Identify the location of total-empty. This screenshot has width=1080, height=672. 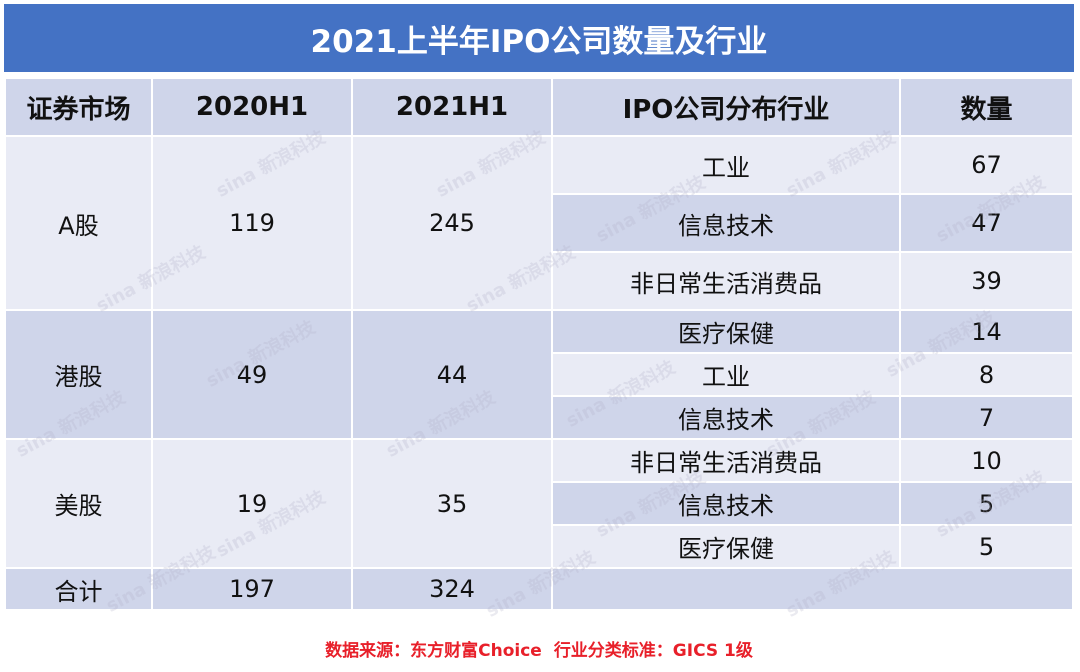
(812, 589).